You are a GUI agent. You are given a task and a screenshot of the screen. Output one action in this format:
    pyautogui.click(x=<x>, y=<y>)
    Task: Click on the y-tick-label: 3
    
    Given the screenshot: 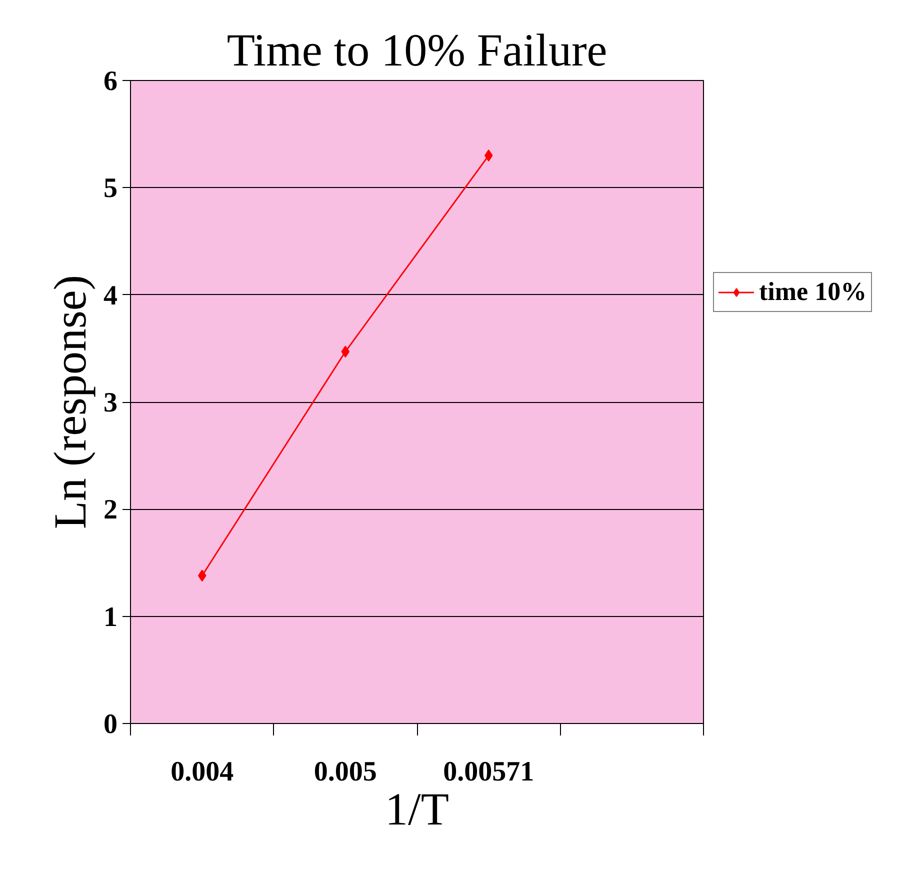 What is the action you would take?
    pyautogui.click(x=111, y=403)
    